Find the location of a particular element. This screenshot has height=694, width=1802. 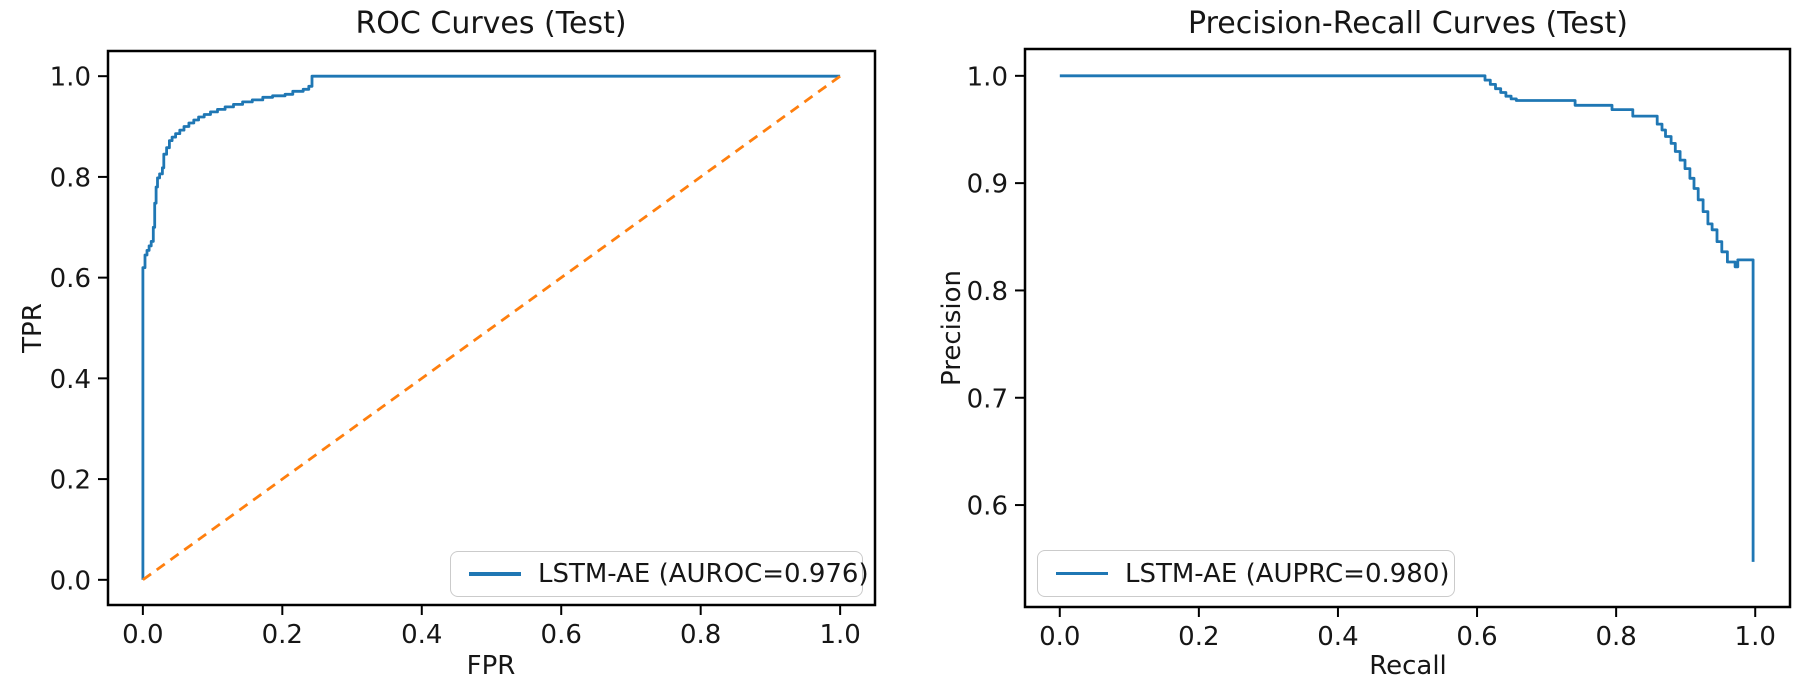

roc-legend-line-sample is located at coordinates (495, 574).